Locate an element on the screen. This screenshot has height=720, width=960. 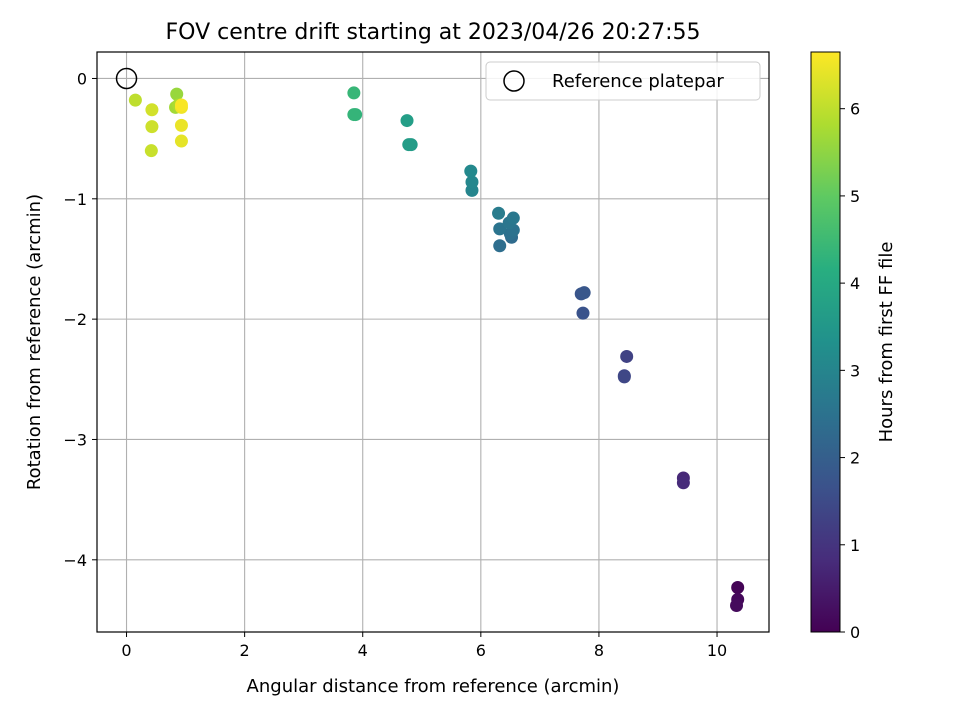
y-axis-label: Rotation from reference (arcmin) is located at coordinates (34, 342).